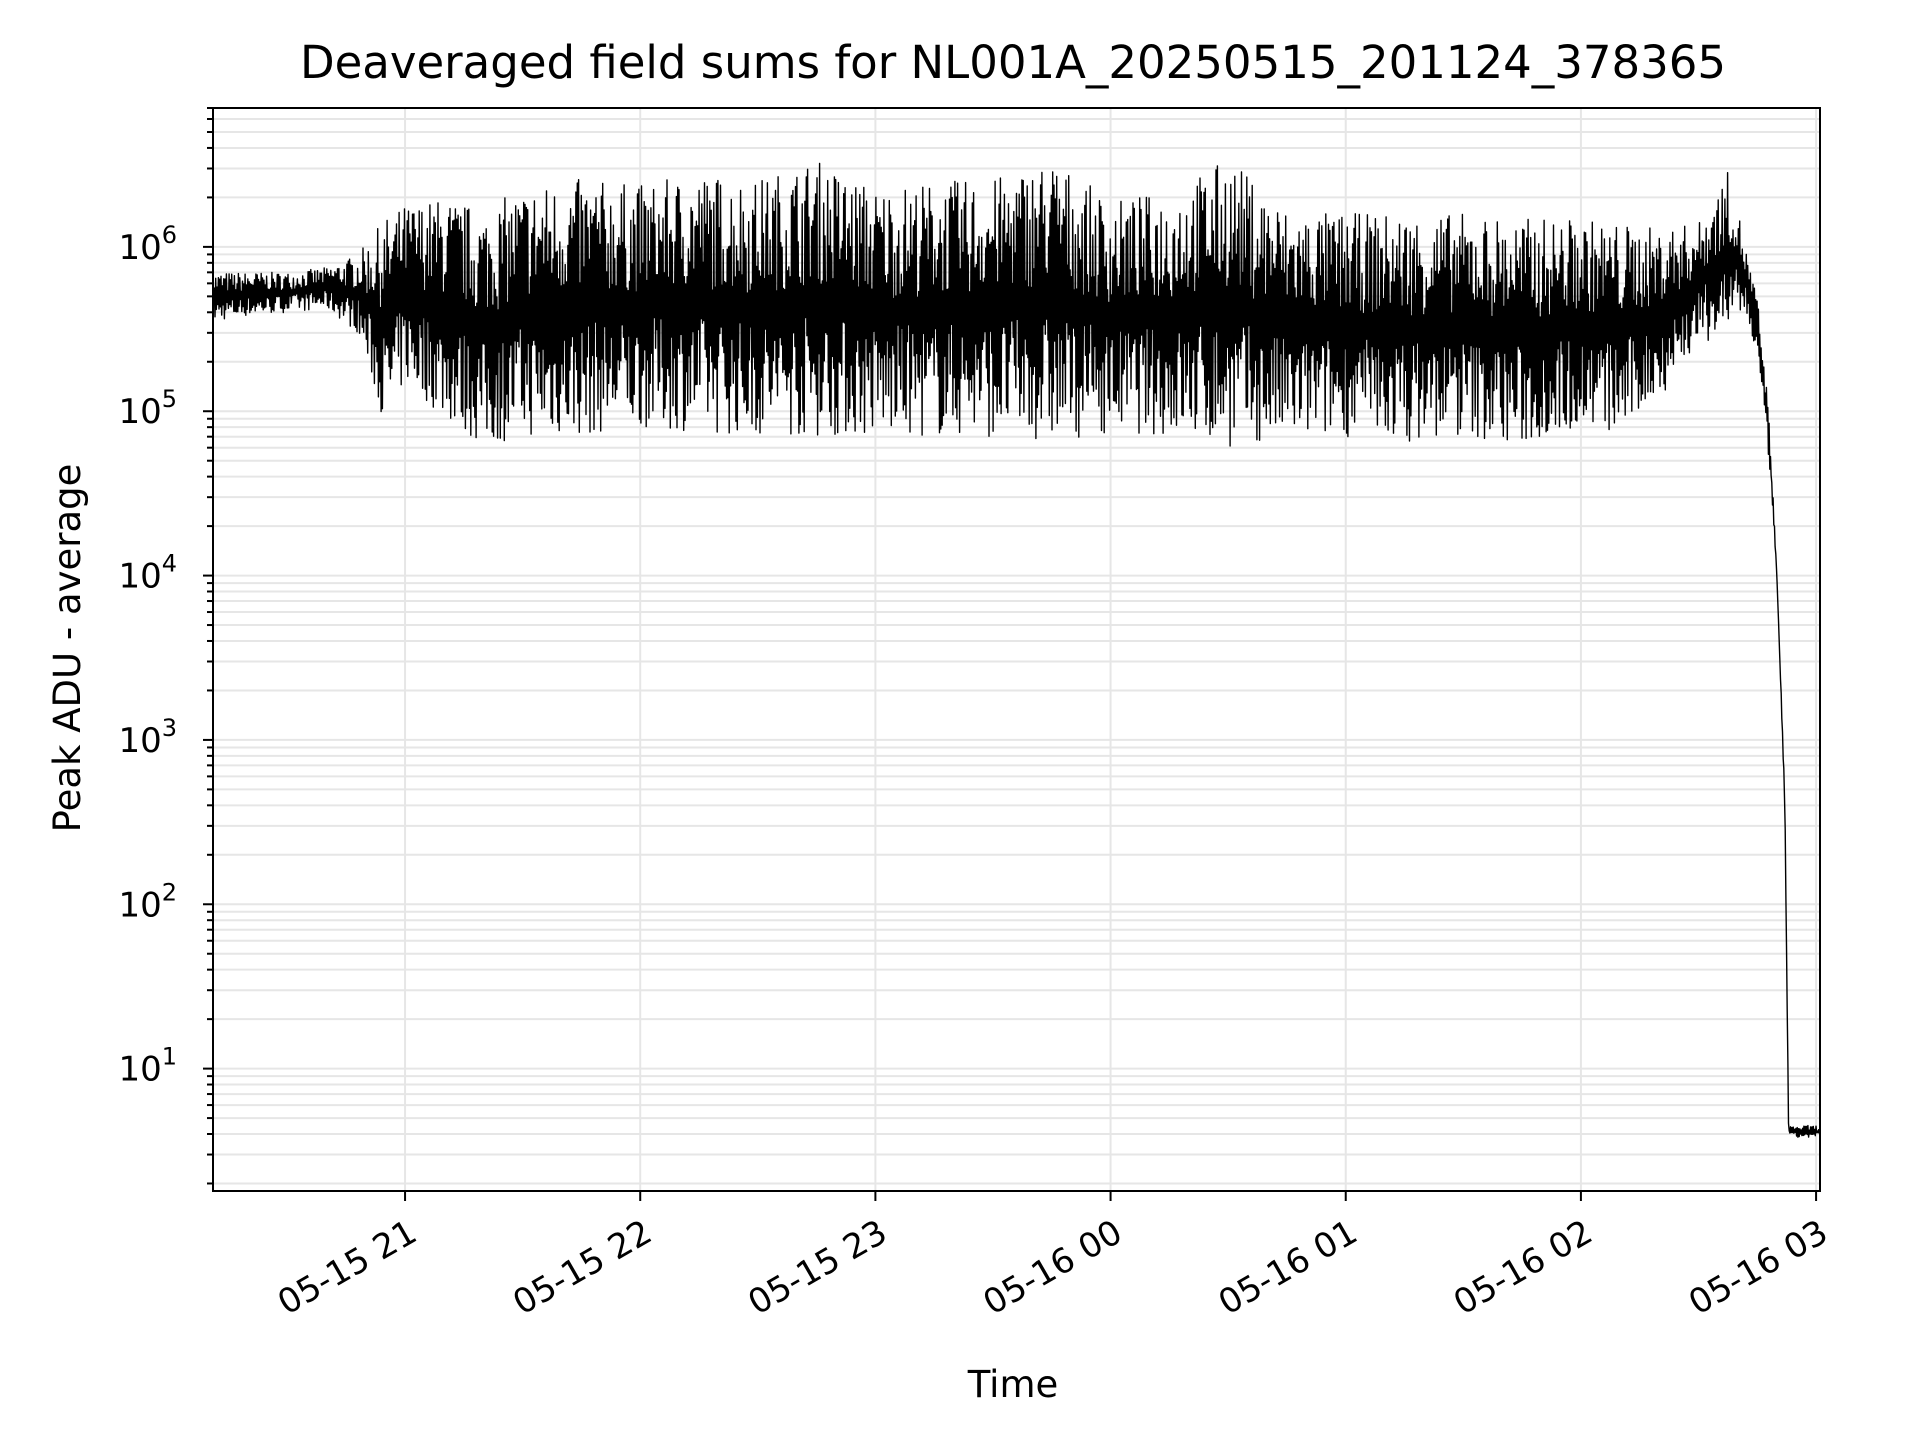 Image resolution: width=1920 pixels, height=1440 pixels. I want to click on y-tick-label: 10⁴, so click(147, 573).